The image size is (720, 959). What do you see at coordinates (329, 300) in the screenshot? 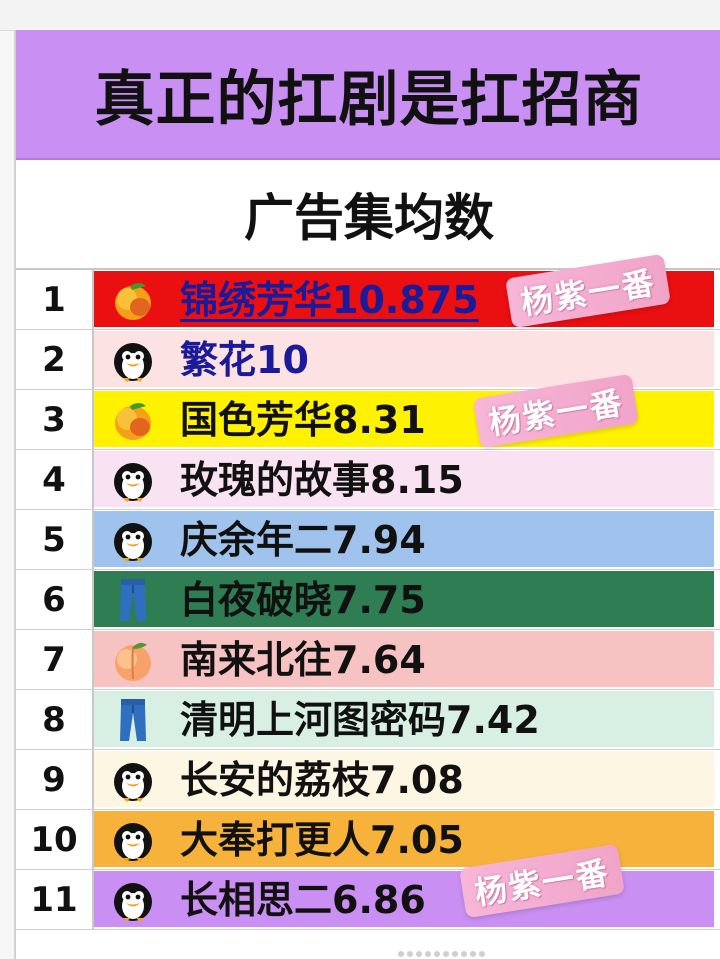
I see `show-label: 锦绣芳华10.875` at bounding box center [329, 300].